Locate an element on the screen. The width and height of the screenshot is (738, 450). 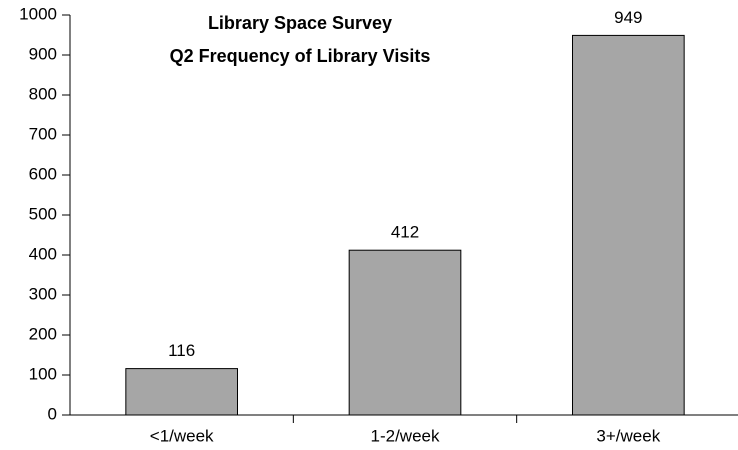
x-tick-label: <1/week is located at coordinates (182, 435).